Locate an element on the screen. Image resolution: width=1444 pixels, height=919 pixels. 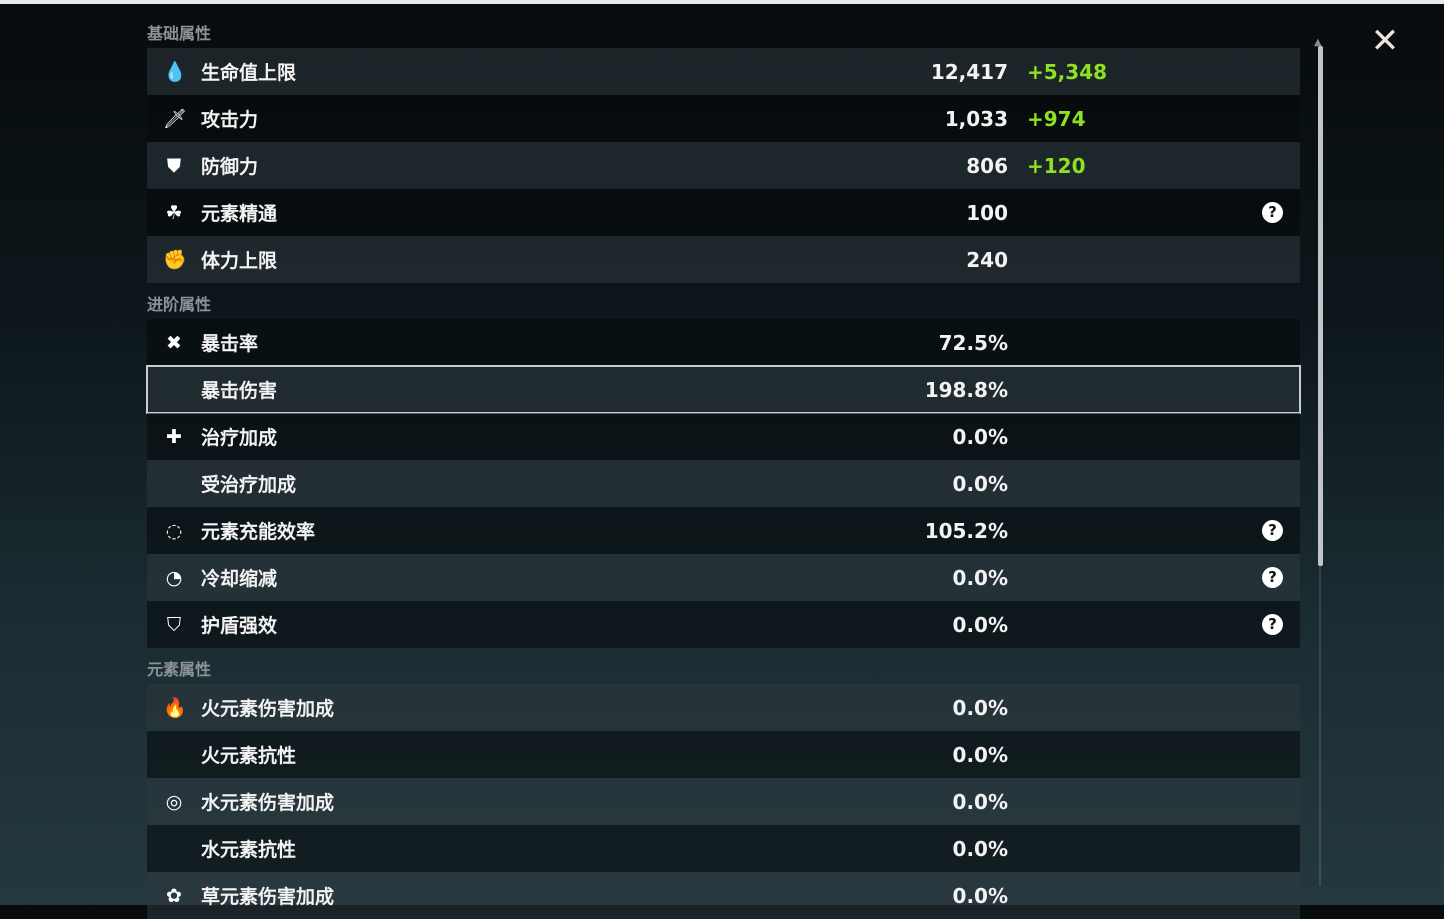
stat-row: ◎ 水元素伤害加成 0.0% is located at coordinates (723, 801).